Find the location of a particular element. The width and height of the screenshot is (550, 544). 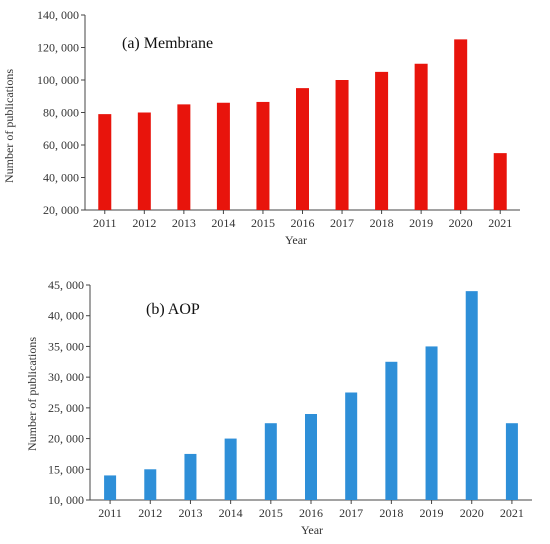

membrane-x-tick-label: 2018 is located at coordinates (382, 223).